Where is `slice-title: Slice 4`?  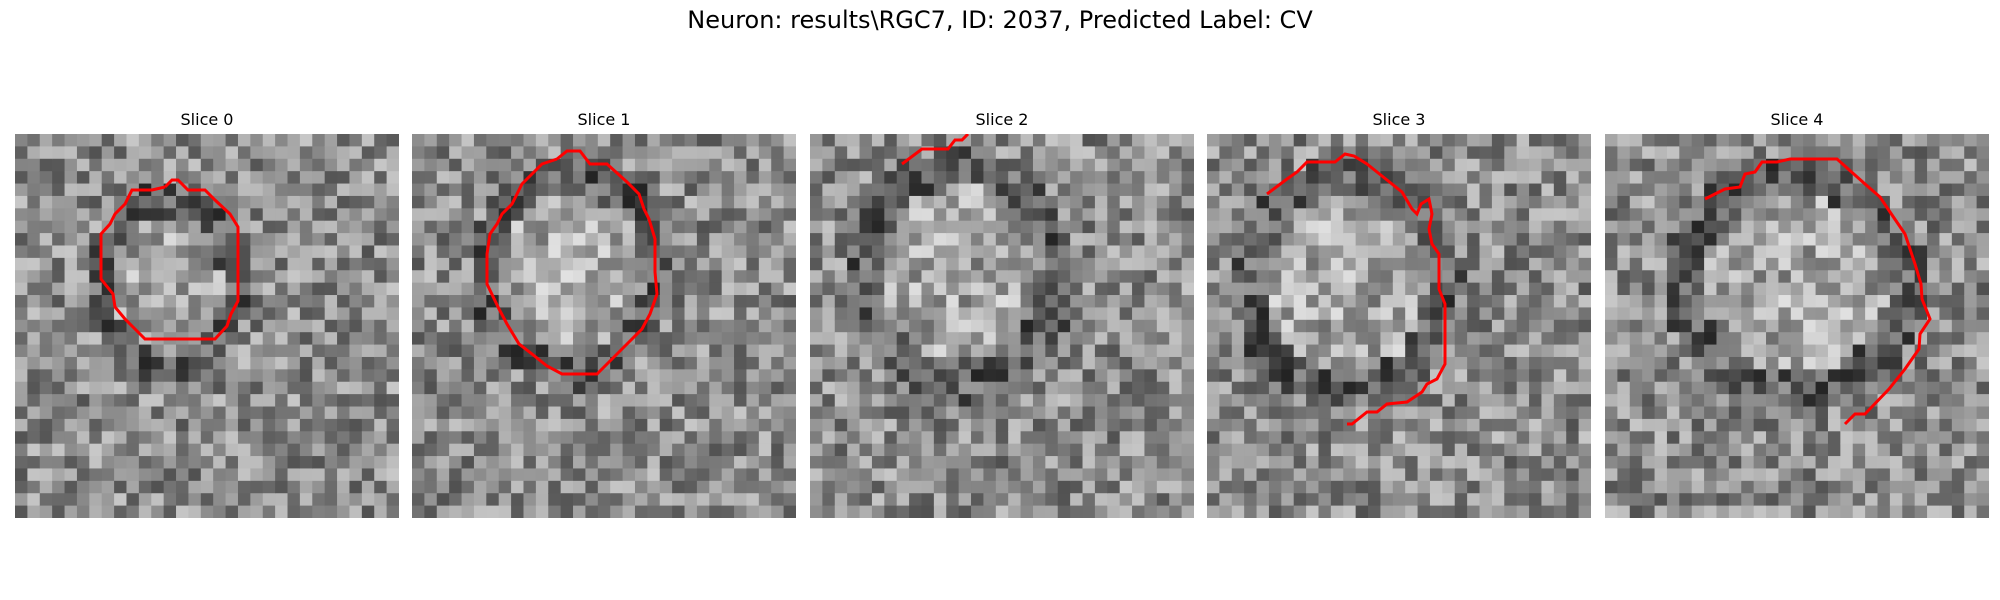
slice-title: Slice 4 is located at coordinates (1797, 119).